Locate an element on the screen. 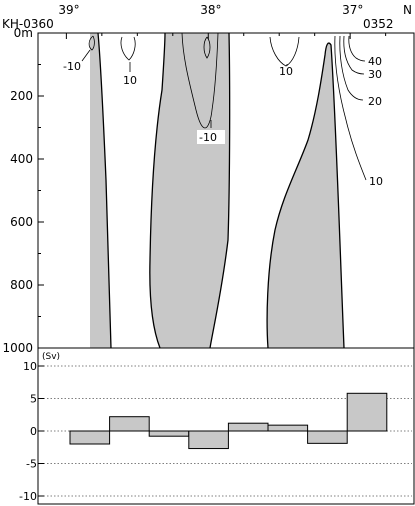  depth-tick-label: 0m is located at coordinates (23, 33).